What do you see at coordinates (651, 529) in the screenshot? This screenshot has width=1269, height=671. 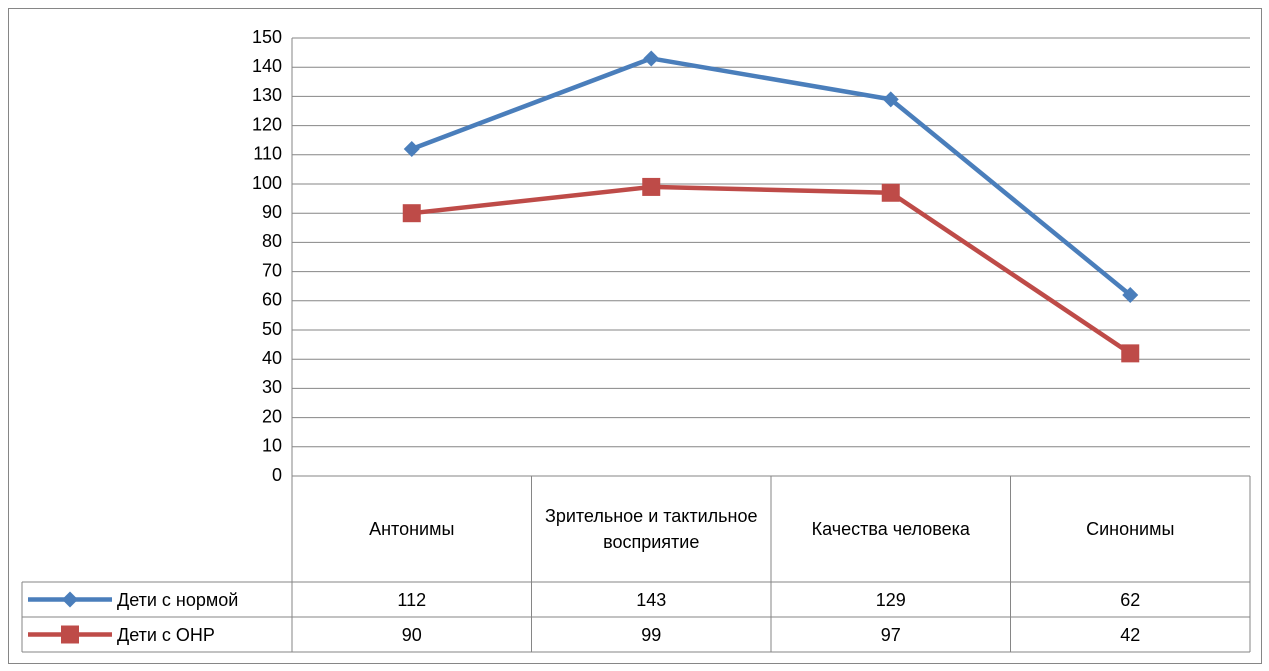 I see `category-label: Зрительное и тактильное восприятие` at bounding box center [651, 529].